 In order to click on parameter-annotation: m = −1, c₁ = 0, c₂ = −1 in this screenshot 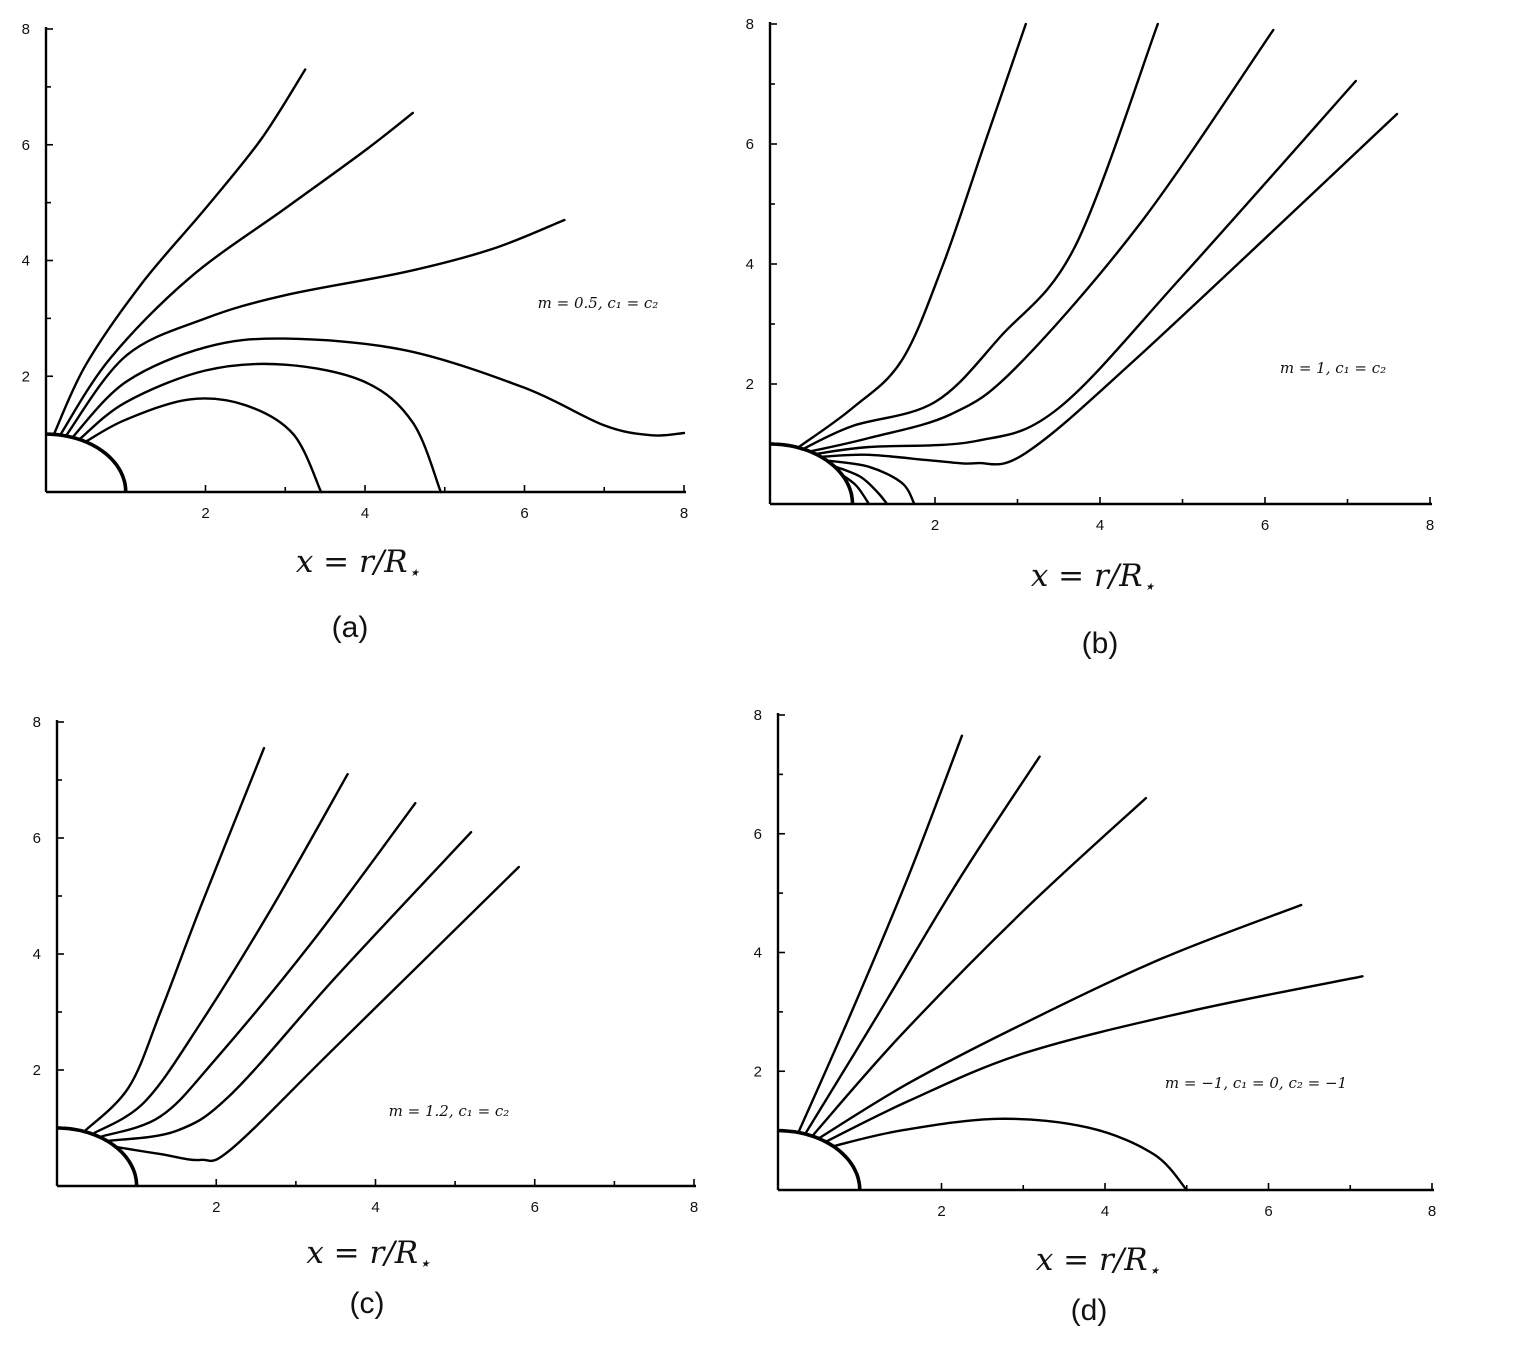, I will do `click(1256, 1083)`.